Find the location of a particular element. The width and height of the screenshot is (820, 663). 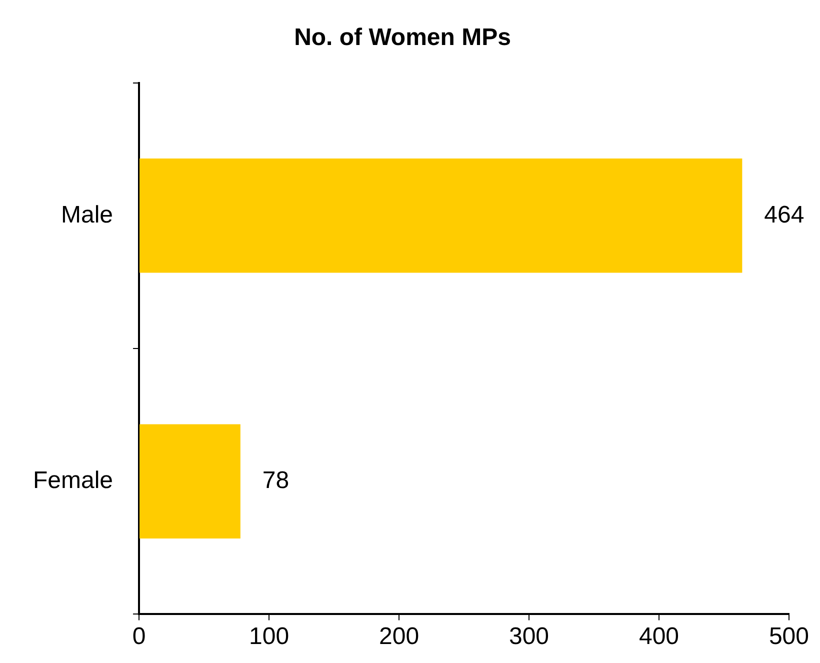

x-tick-label: 0 is located at coordinates (139, 636).